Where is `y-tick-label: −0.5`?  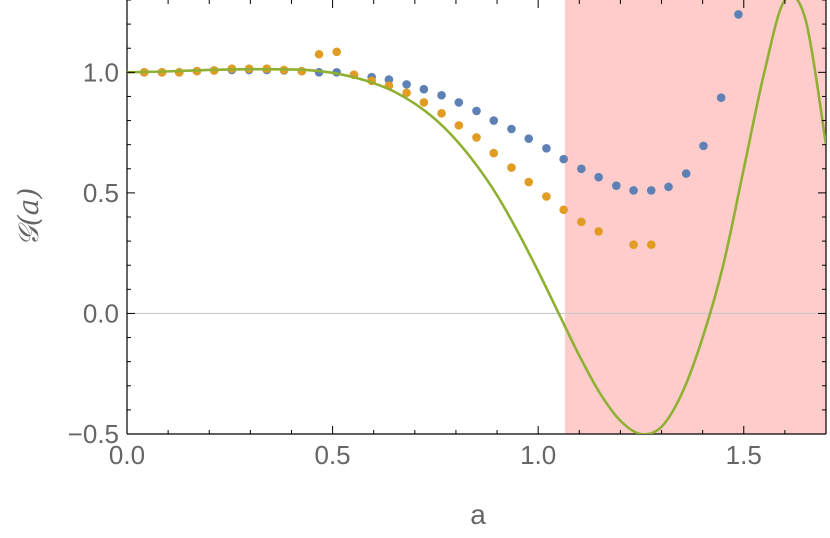
y-tick-label: −0.5 is located at coordinates (93, 434).